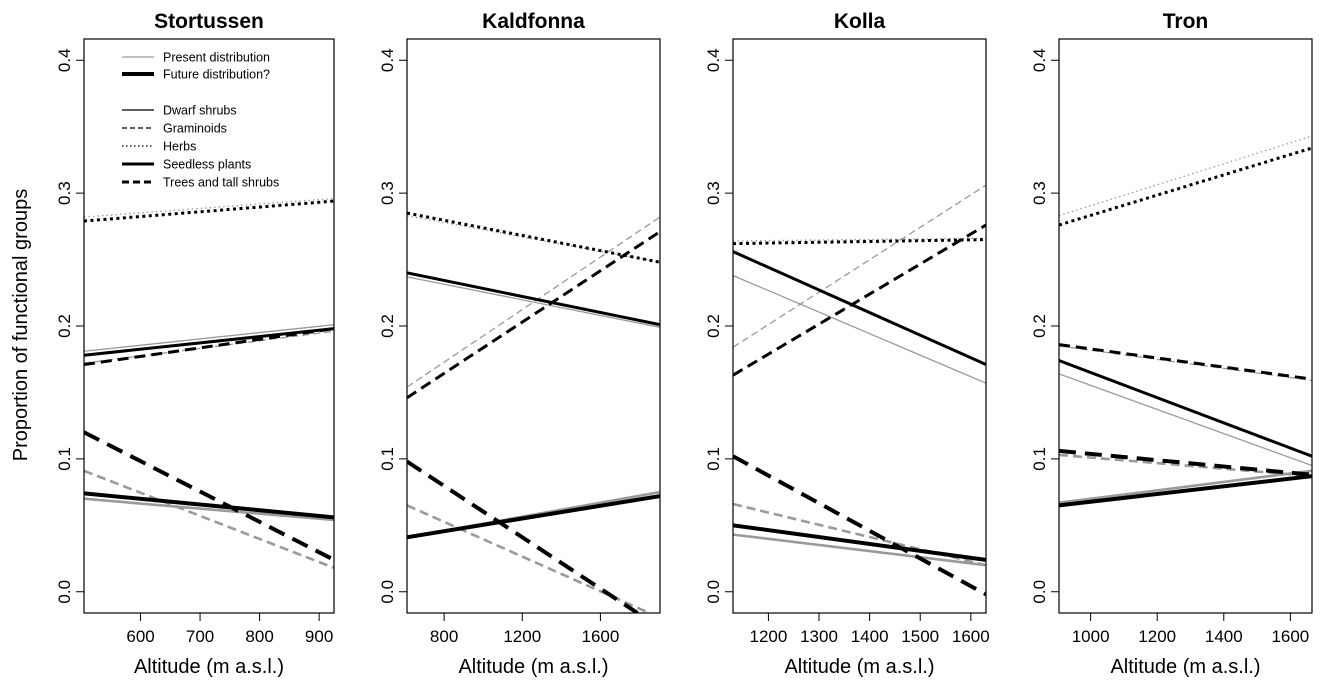 This screenshot has height=681, width=1321. What do you see at coordinates (1186, 21) in the screenshot?
I see `panel-title: Tron` at bounding box center [1186, 21].